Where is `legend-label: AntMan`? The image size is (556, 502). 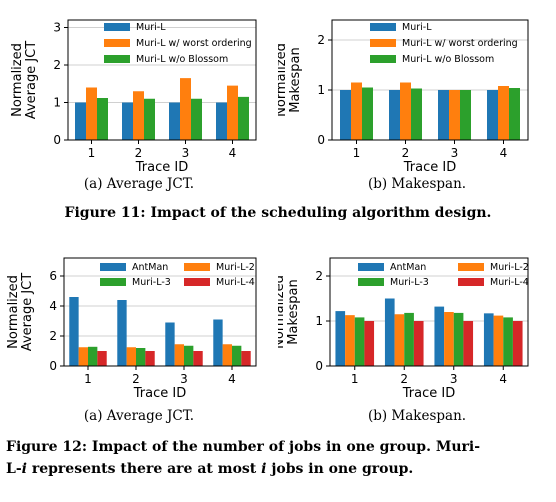
legend-label: AntMan is located at coordinates (150, 267).